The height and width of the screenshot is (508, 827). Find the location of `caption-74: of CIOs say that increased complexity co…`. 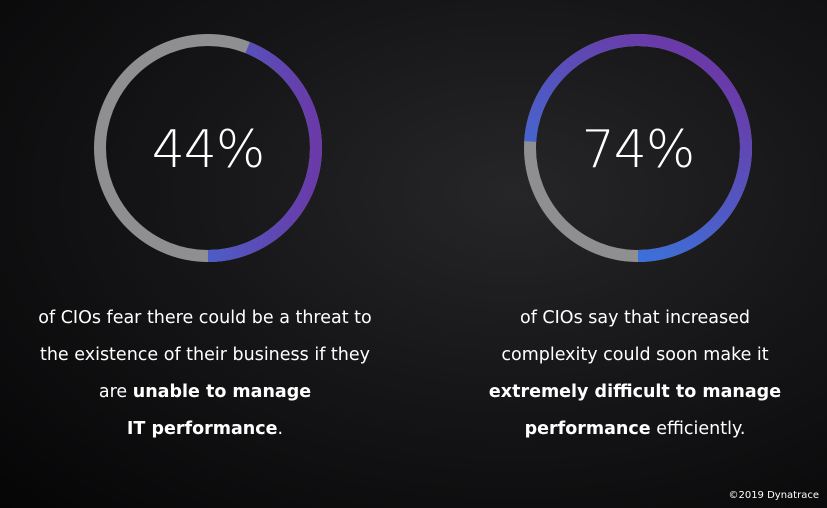

caption-74: of CIOs say that increased complexity co… is located at coordinates (635, 374).